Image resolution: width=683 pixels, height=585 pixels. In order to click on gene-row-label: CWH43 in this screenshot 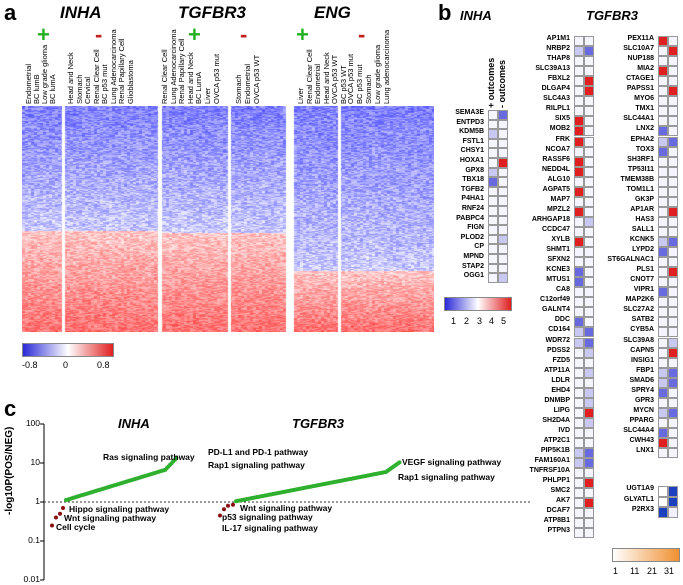, I will do `click(641, 440)`.